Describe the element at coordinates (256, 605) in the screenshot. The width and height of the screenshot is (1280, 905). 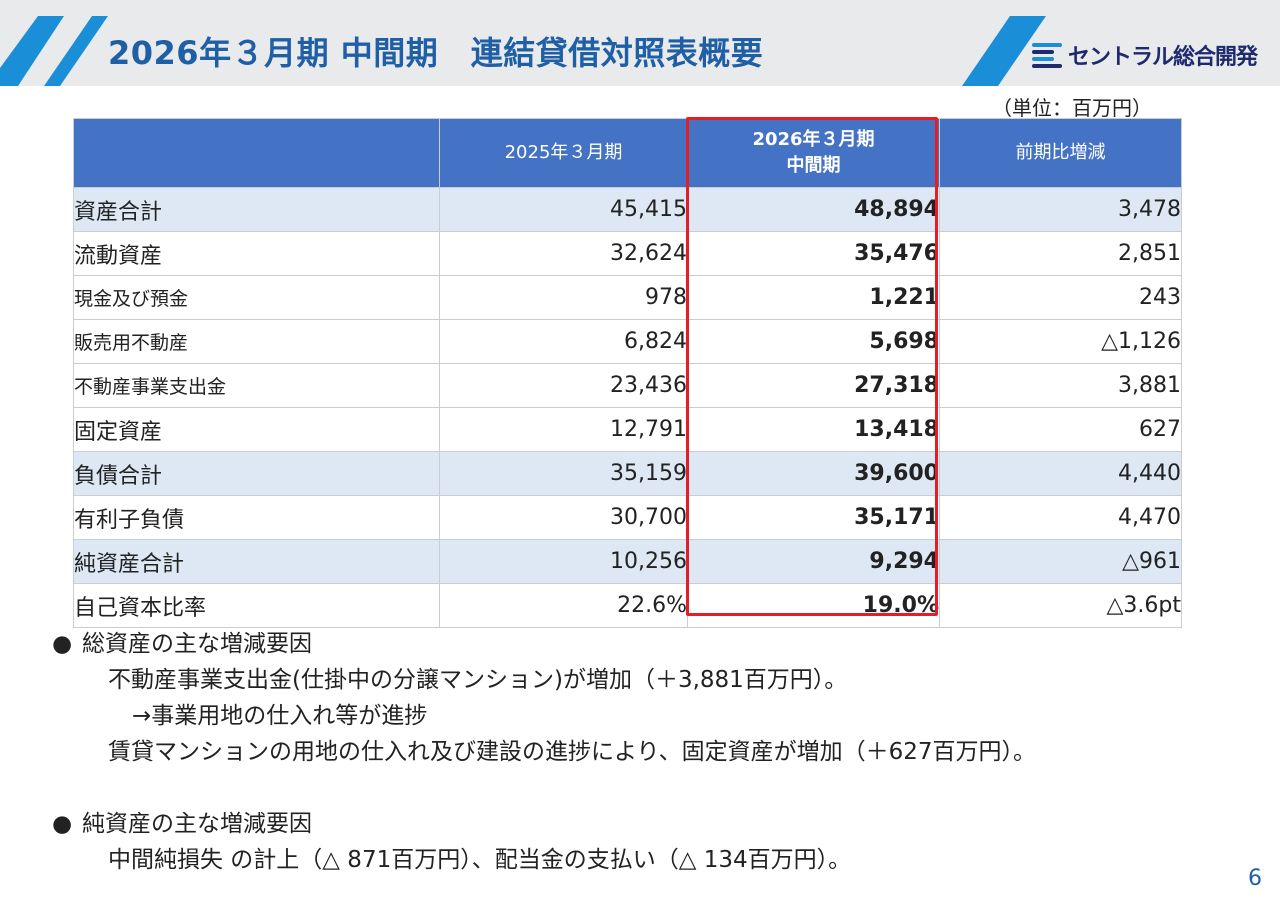
I see `row-label: 自己資本比率` at that location.